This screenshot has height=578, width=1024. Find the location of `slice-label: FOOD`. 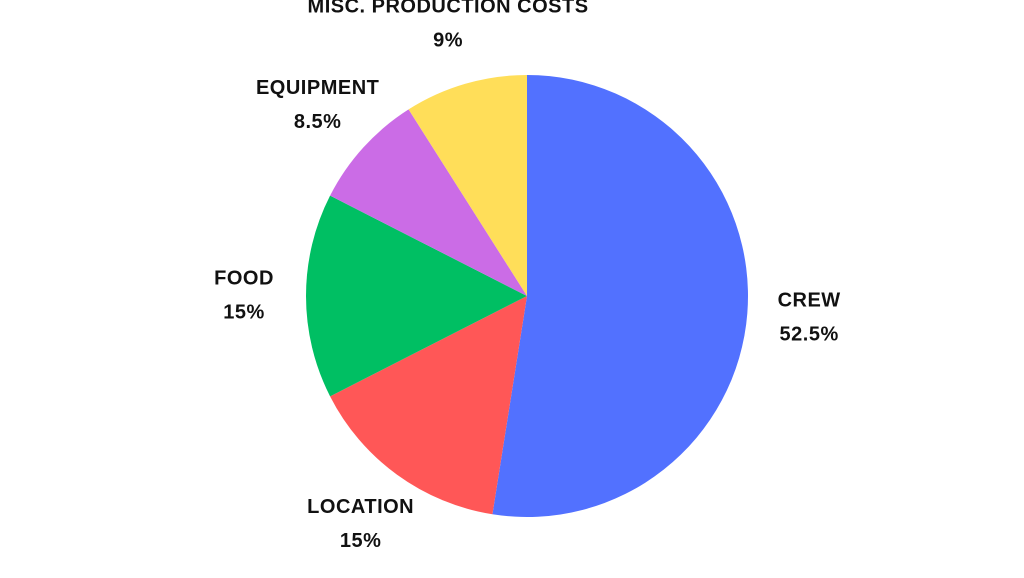

slice-label: FOOD is located at coordinates (244, 278).